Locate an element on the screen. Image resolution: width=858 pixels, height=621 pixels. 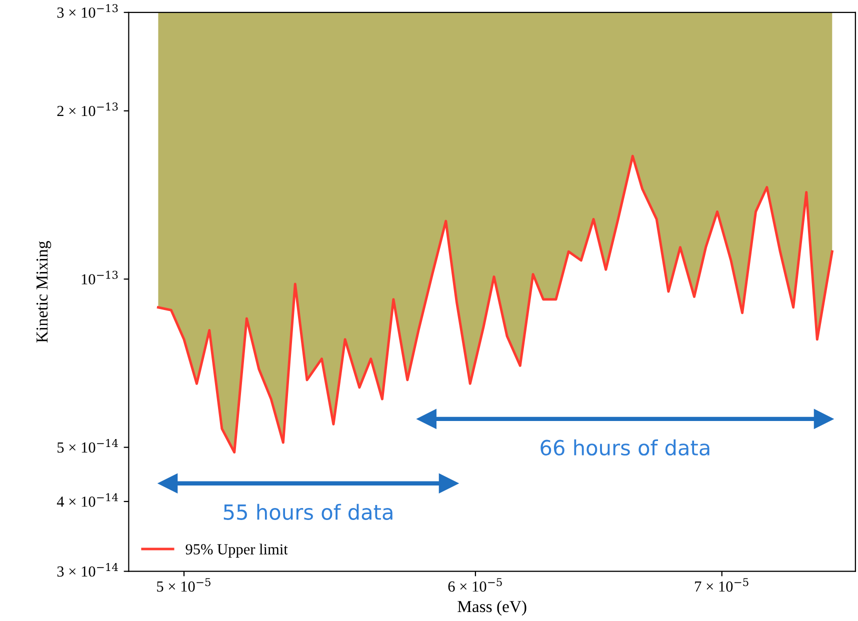
y-tick-label: 4 × 10$^{−14}$ is located at coordinates (87, 500).